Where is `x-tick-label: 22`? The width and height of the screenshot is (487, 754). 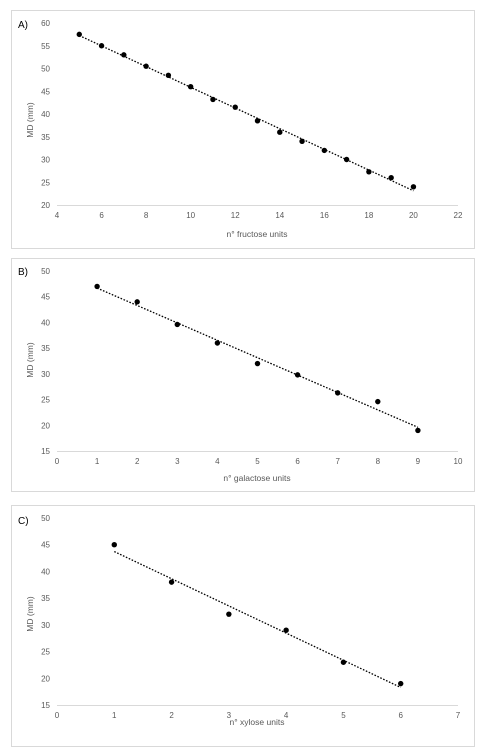
x-tick-label: 22 is located at coordinates (458, 215).